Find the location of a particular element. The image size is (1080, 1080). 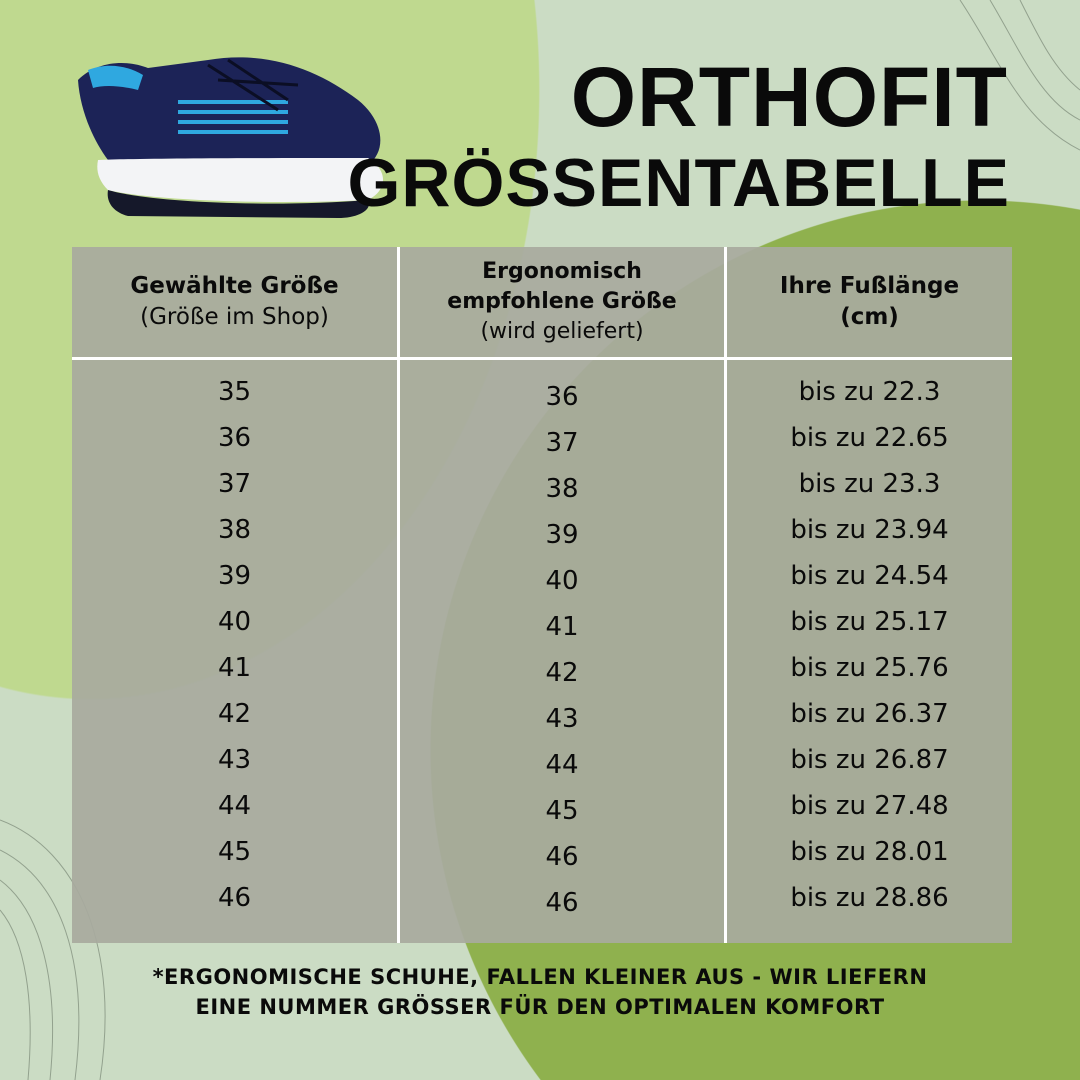

table-cell: 35 is located at coordinates (234, 392).